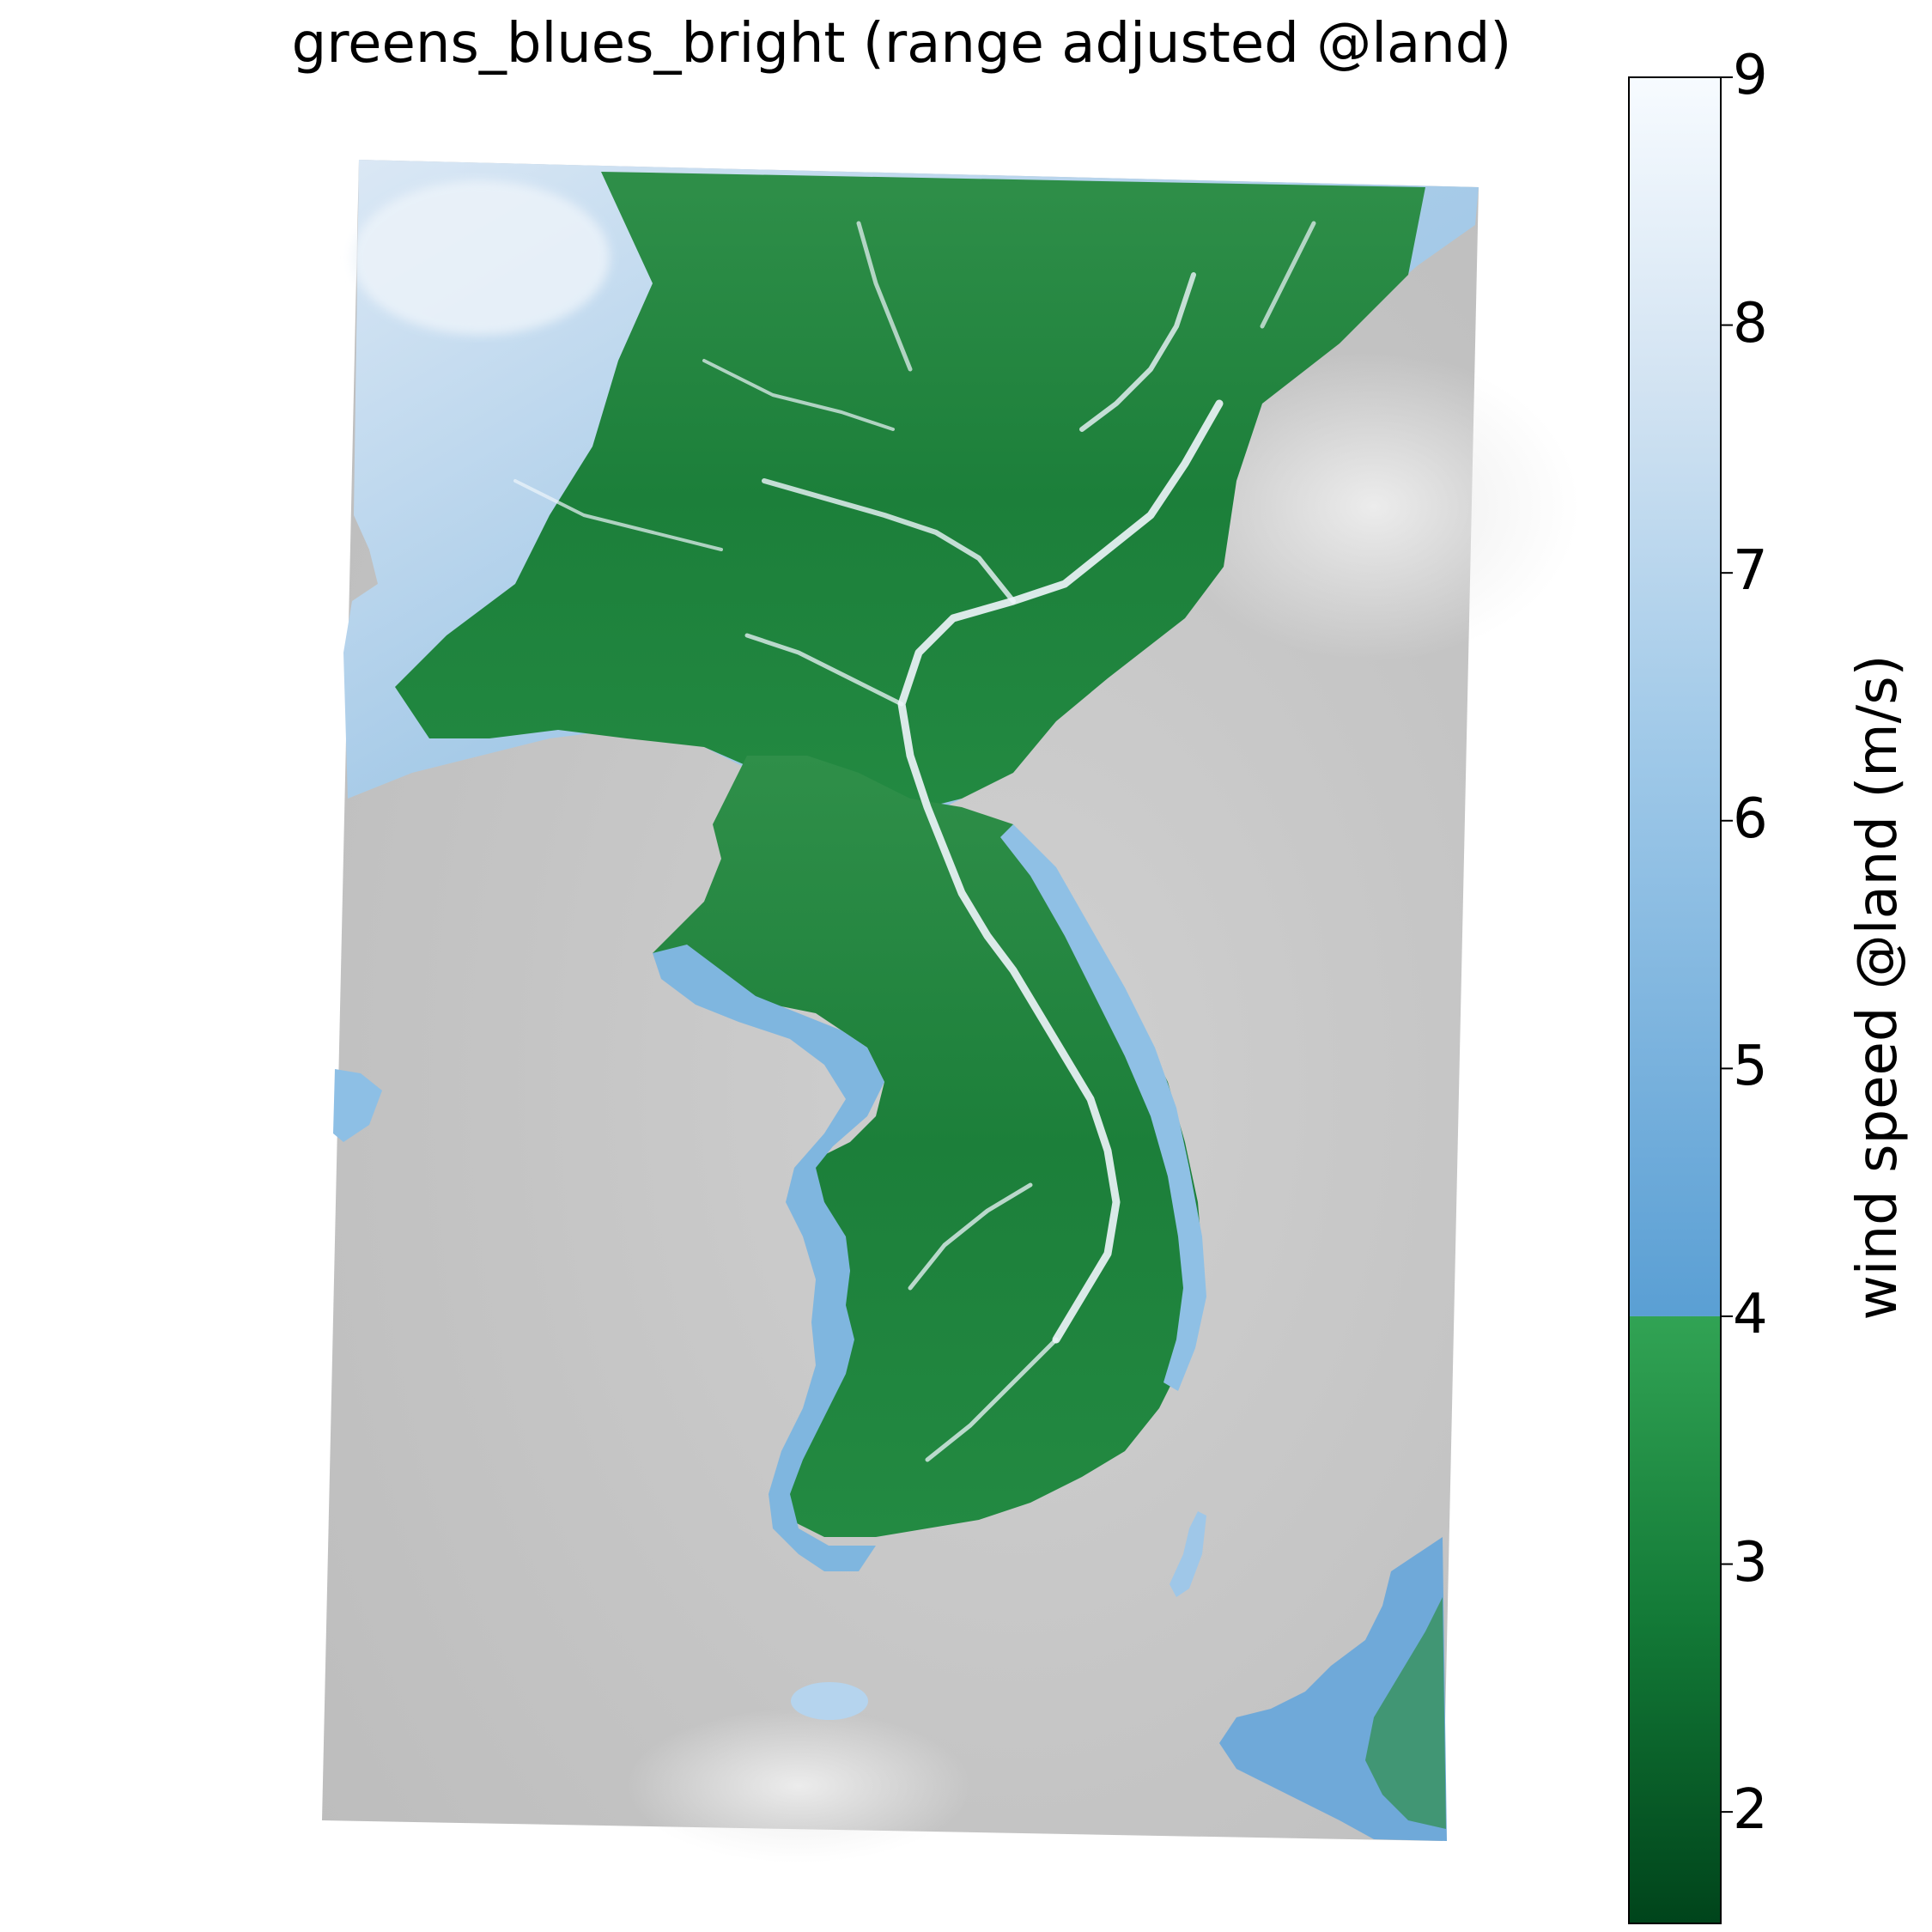  I want to click on korean-peninsula, so click(928, 1146).